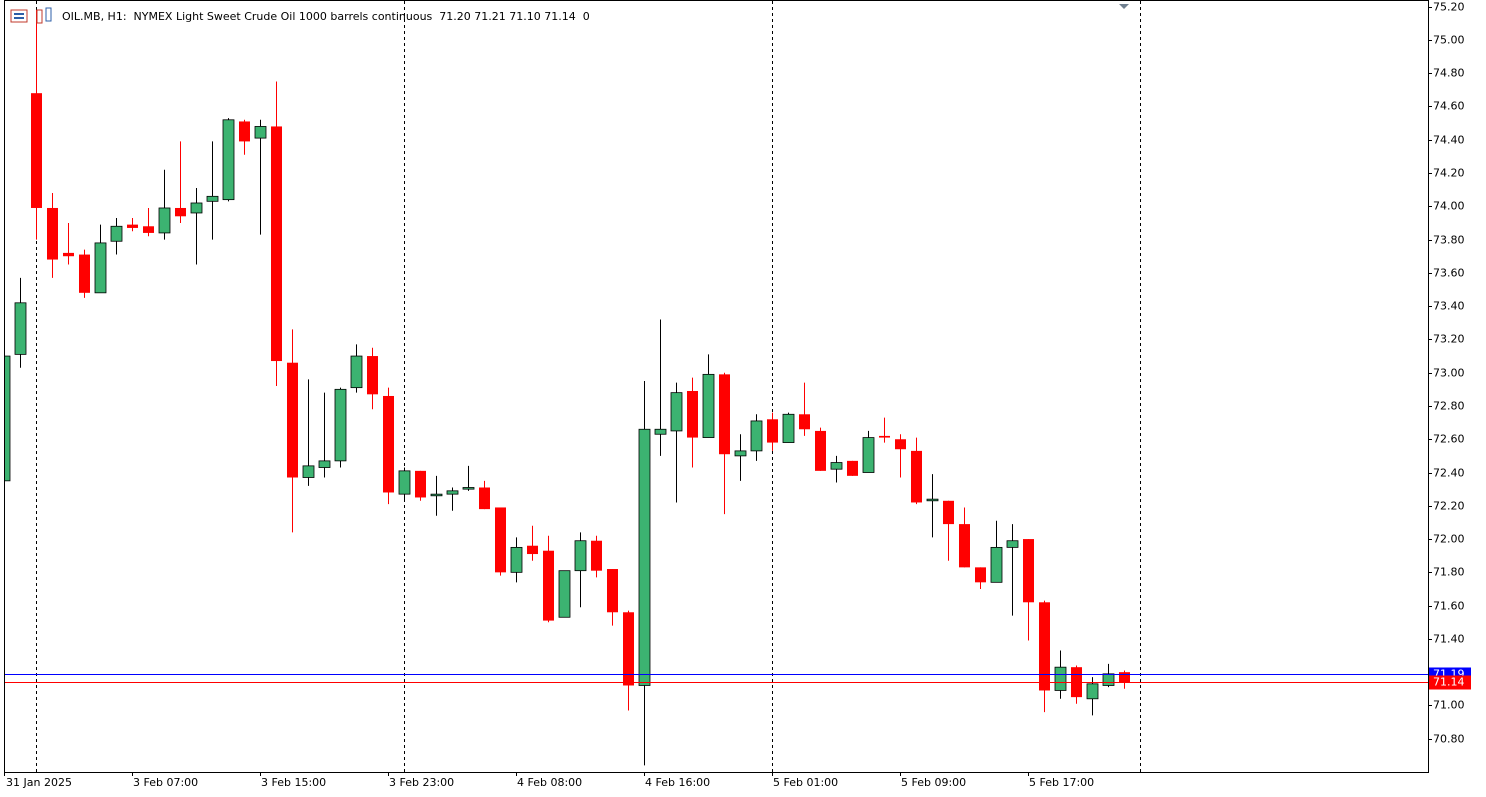  What do you see at coordinates (1449, 606) in the screenshot?
I see `y-tick-label: 71.60` at bounding box center [1449, 606].